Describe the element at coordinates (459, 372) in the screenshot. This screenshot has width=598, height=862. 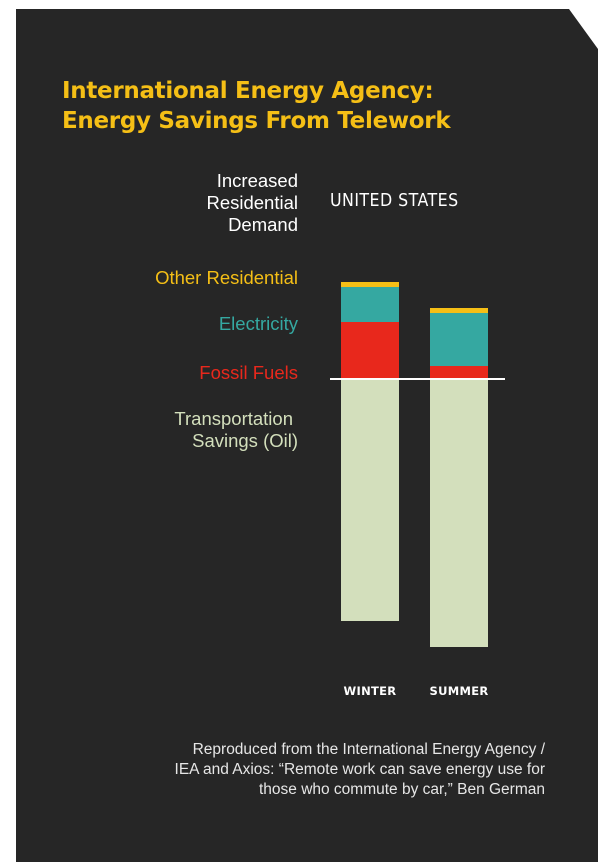
I see `bar-summer-fossil-fuels` at that location.